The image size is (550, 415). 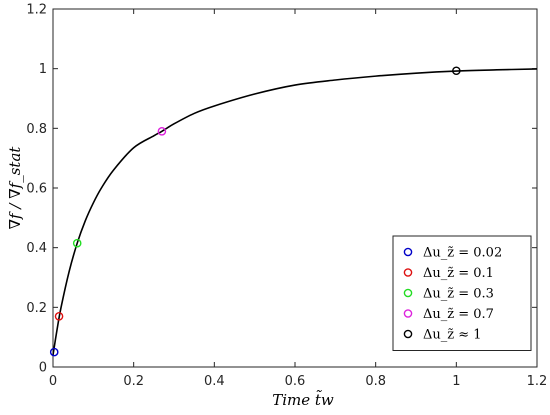 I want to click on y-tick-label: 0.6, so click(x=36, y=189).